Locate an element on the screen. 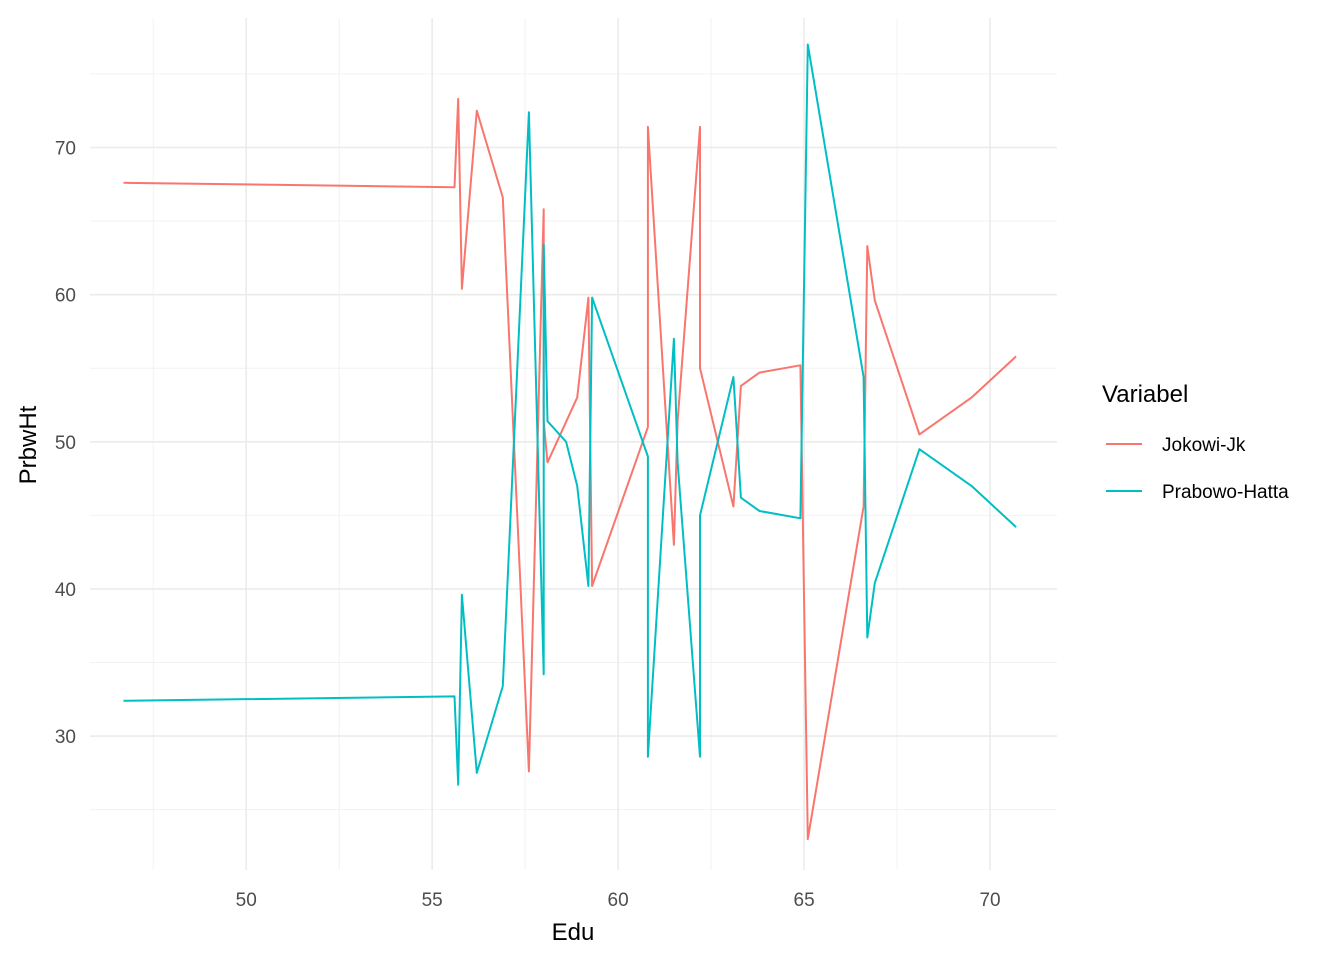 The width and height of the screenshot is (1344, 960). legend-items: Jokowi-Jk Prabowo-Hatta is located at coordinates (1197, 469).